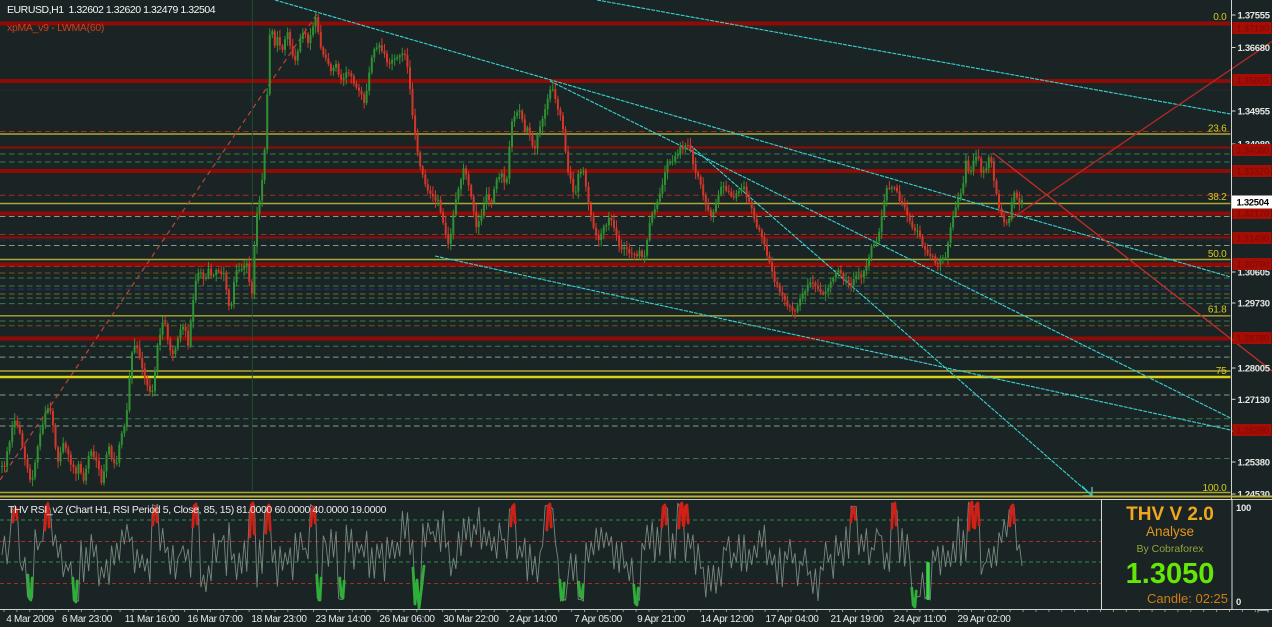 Image resolution: width=1272 pixels, height=627 pixels. Describe the element at coordinates (1254, 48) in the screenshot. I see `svg-text: 1.36680` at that location.